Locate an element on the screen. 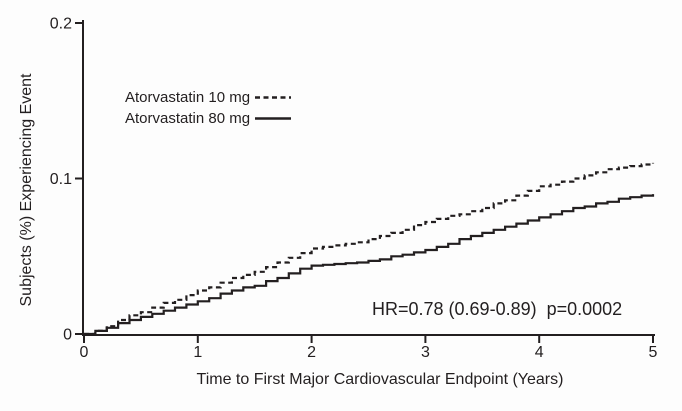 The height and width of the screenshot is (411, 682). x-tick-label: 4 is located at coordinates (539, 352).